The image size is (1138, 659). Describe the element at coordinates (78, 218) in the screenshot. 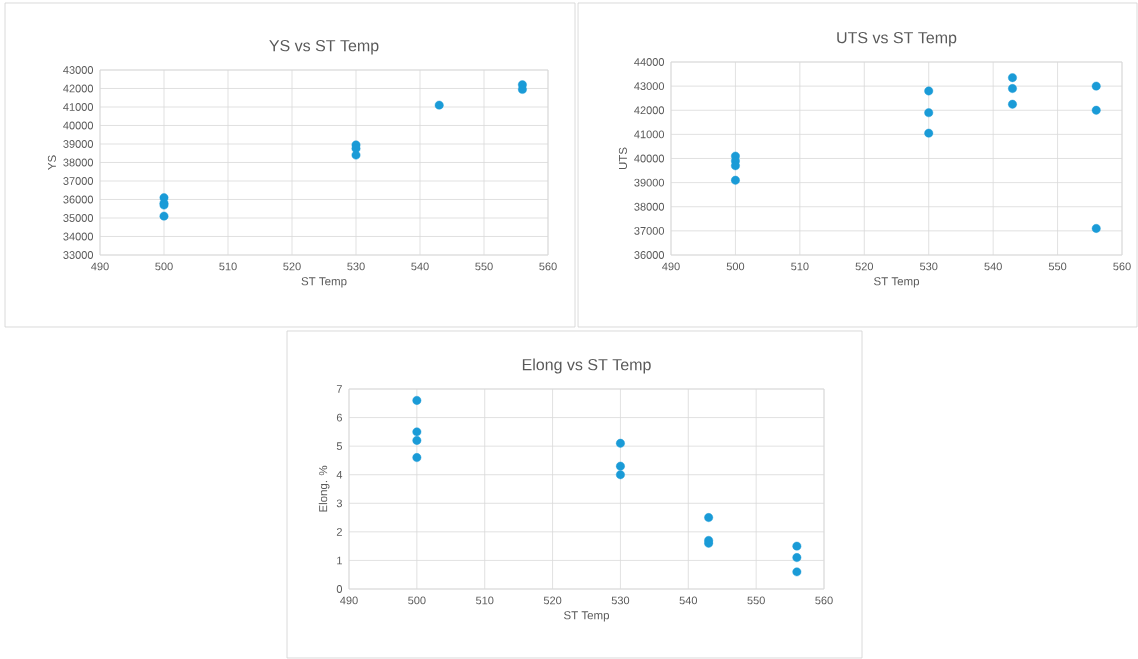

I see `y-tick-label: 35000` at that location.